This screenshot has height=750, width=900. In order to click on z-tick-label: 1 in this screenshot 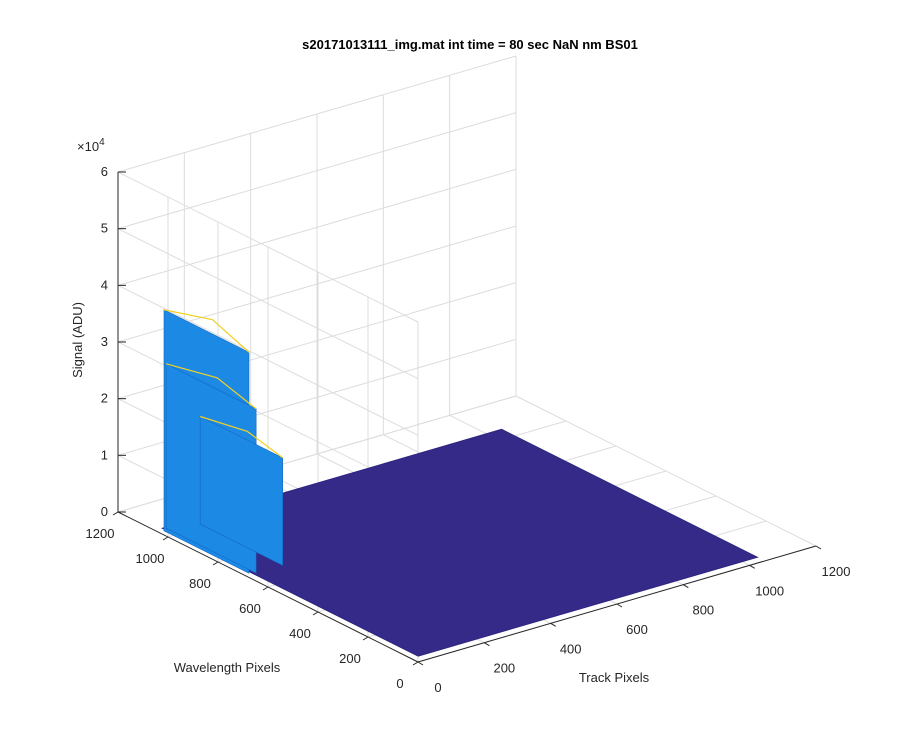, I will do `click(104, 454)`.